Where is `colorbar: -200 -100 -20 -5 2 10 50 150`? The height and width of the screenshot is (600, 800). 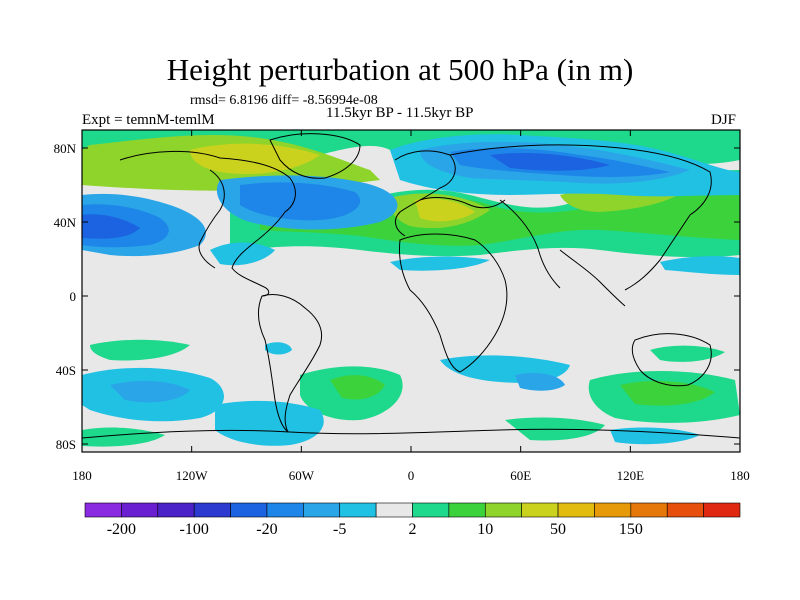 colorbar: -200 -100 -20 -5 2 10 50 150 is located at coordinates (412, 520).